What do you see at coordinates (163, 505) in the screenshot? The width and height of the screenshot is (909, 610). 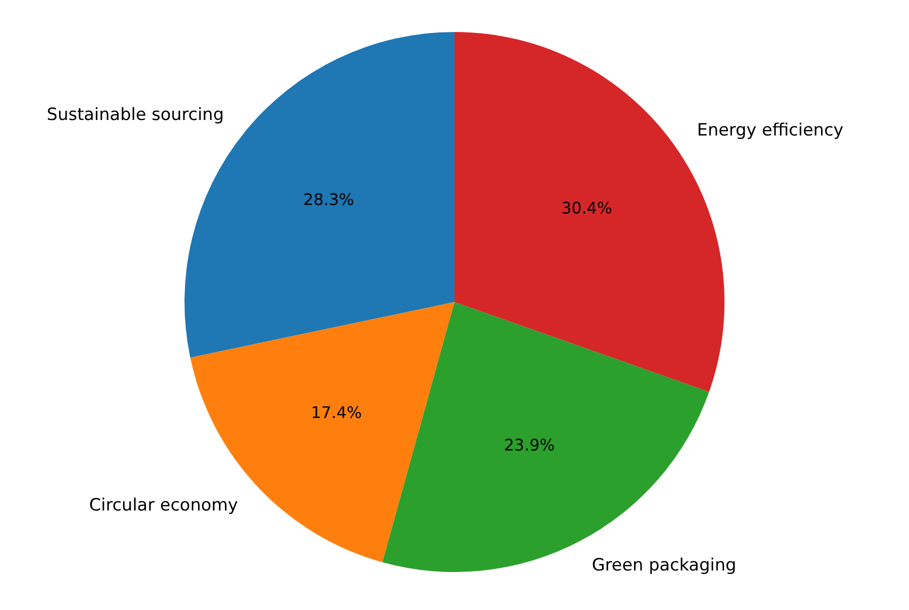 I see `slice-label: Circular economy` at bounding box center [163, 505].